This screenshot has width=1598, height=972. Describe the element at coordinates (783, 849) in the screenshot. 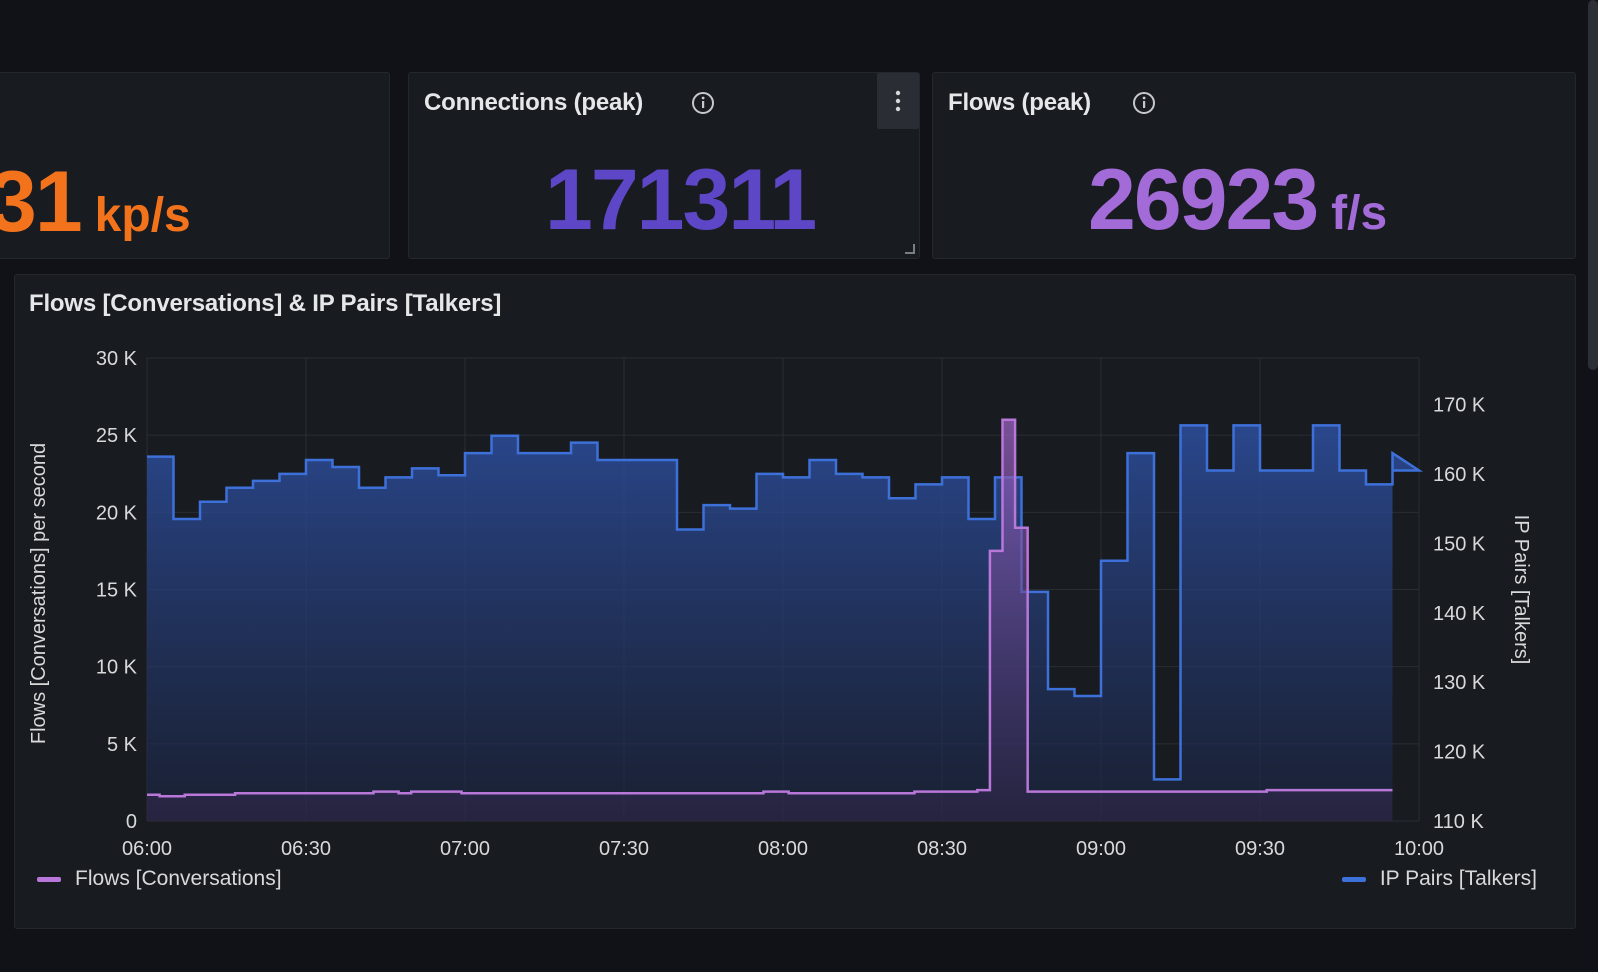

I see `x-tick-label: 08:00` at that location.